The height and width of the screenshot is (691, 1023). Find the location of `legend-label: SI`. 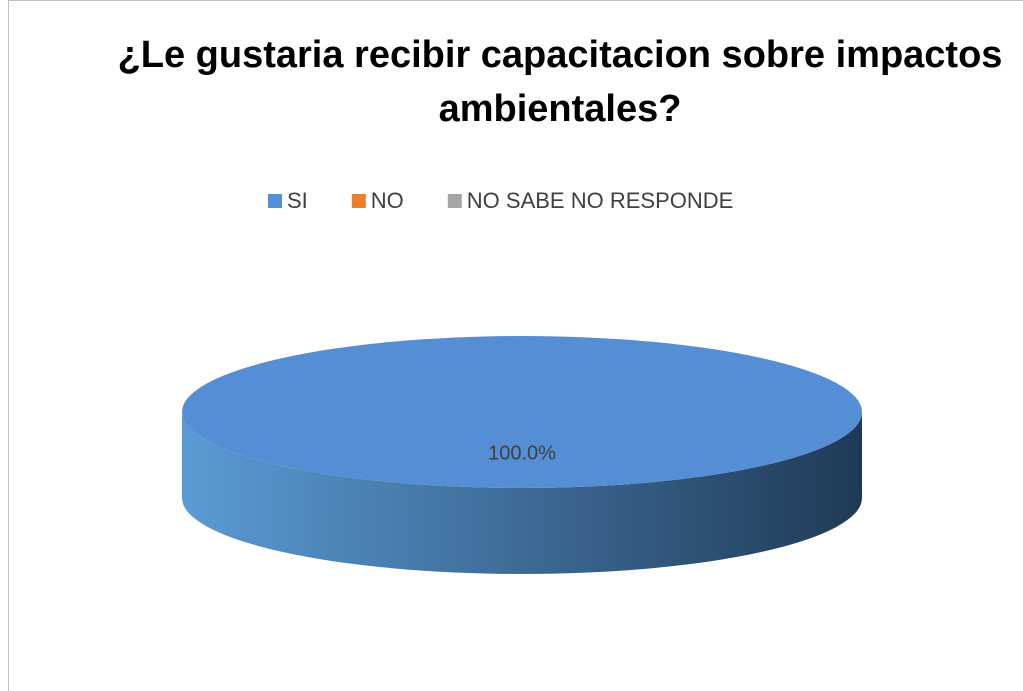

legend-label: SI is located at coordinates (297, 200).